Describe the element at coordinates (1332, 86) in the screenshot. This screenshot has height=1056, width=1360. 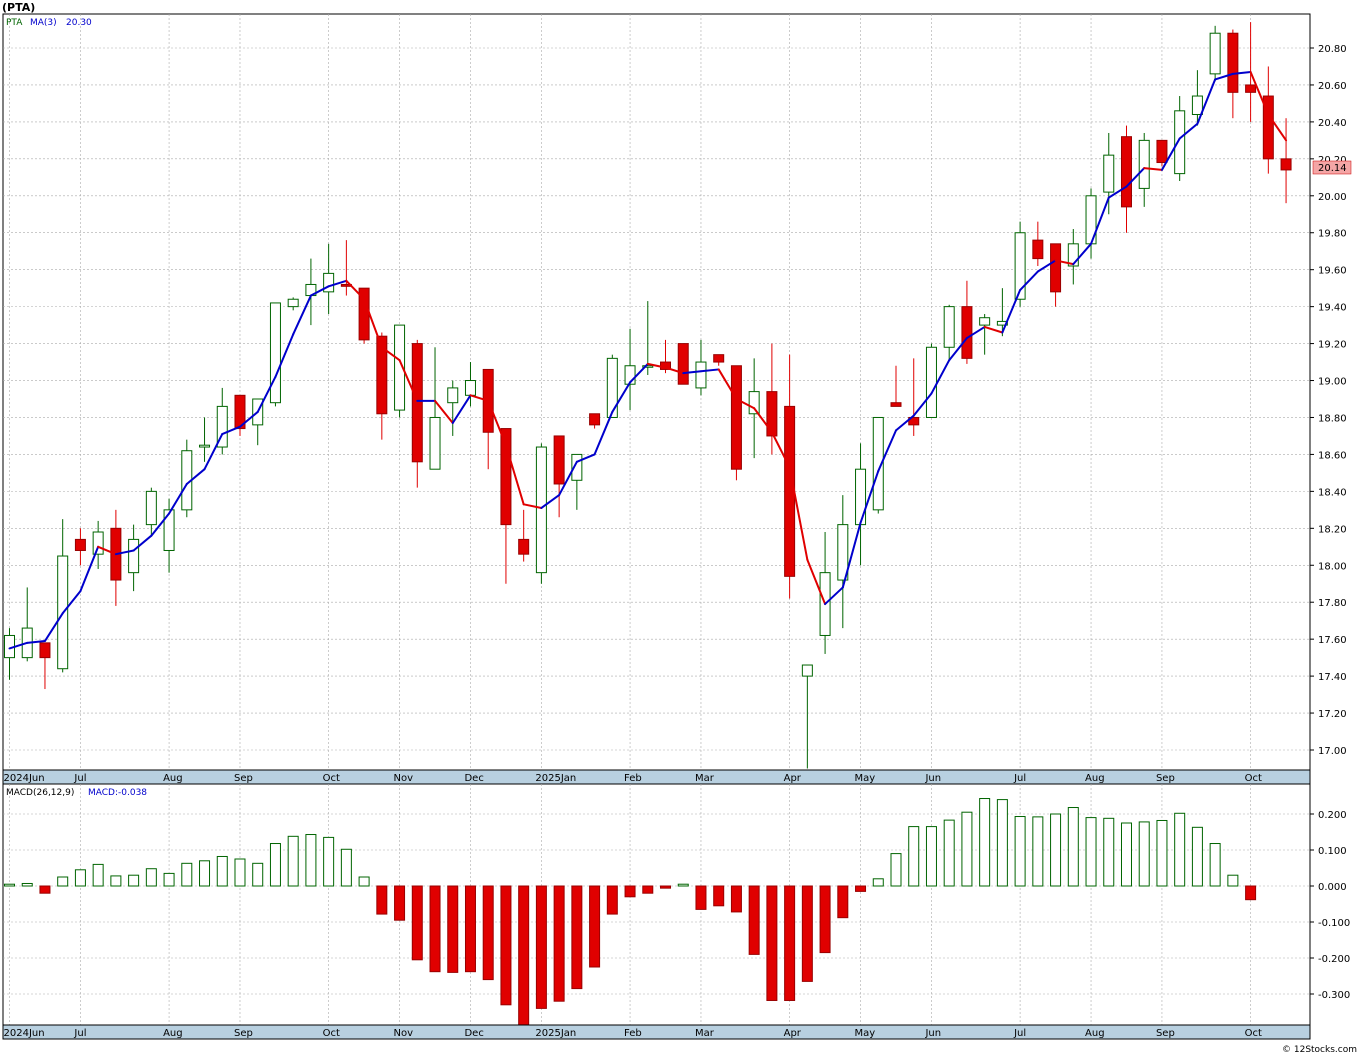
I see `price-y-tick-label: 20.60` at that location.